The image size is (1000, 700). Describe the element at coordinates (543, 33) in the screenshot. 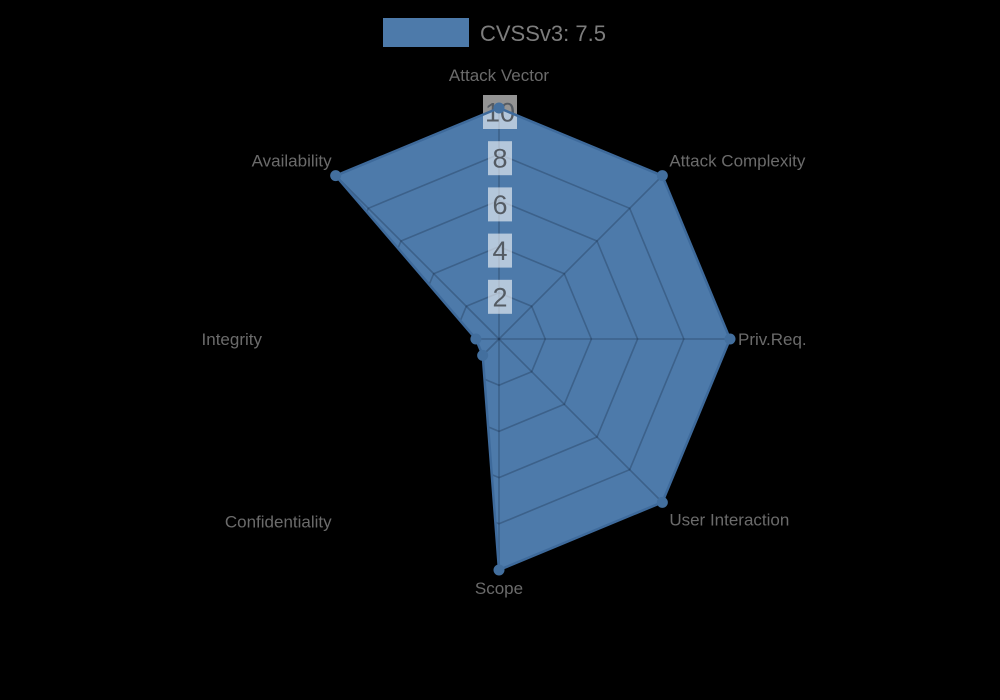

I see `legend-label: CVSSv3: 7.5` at that location.